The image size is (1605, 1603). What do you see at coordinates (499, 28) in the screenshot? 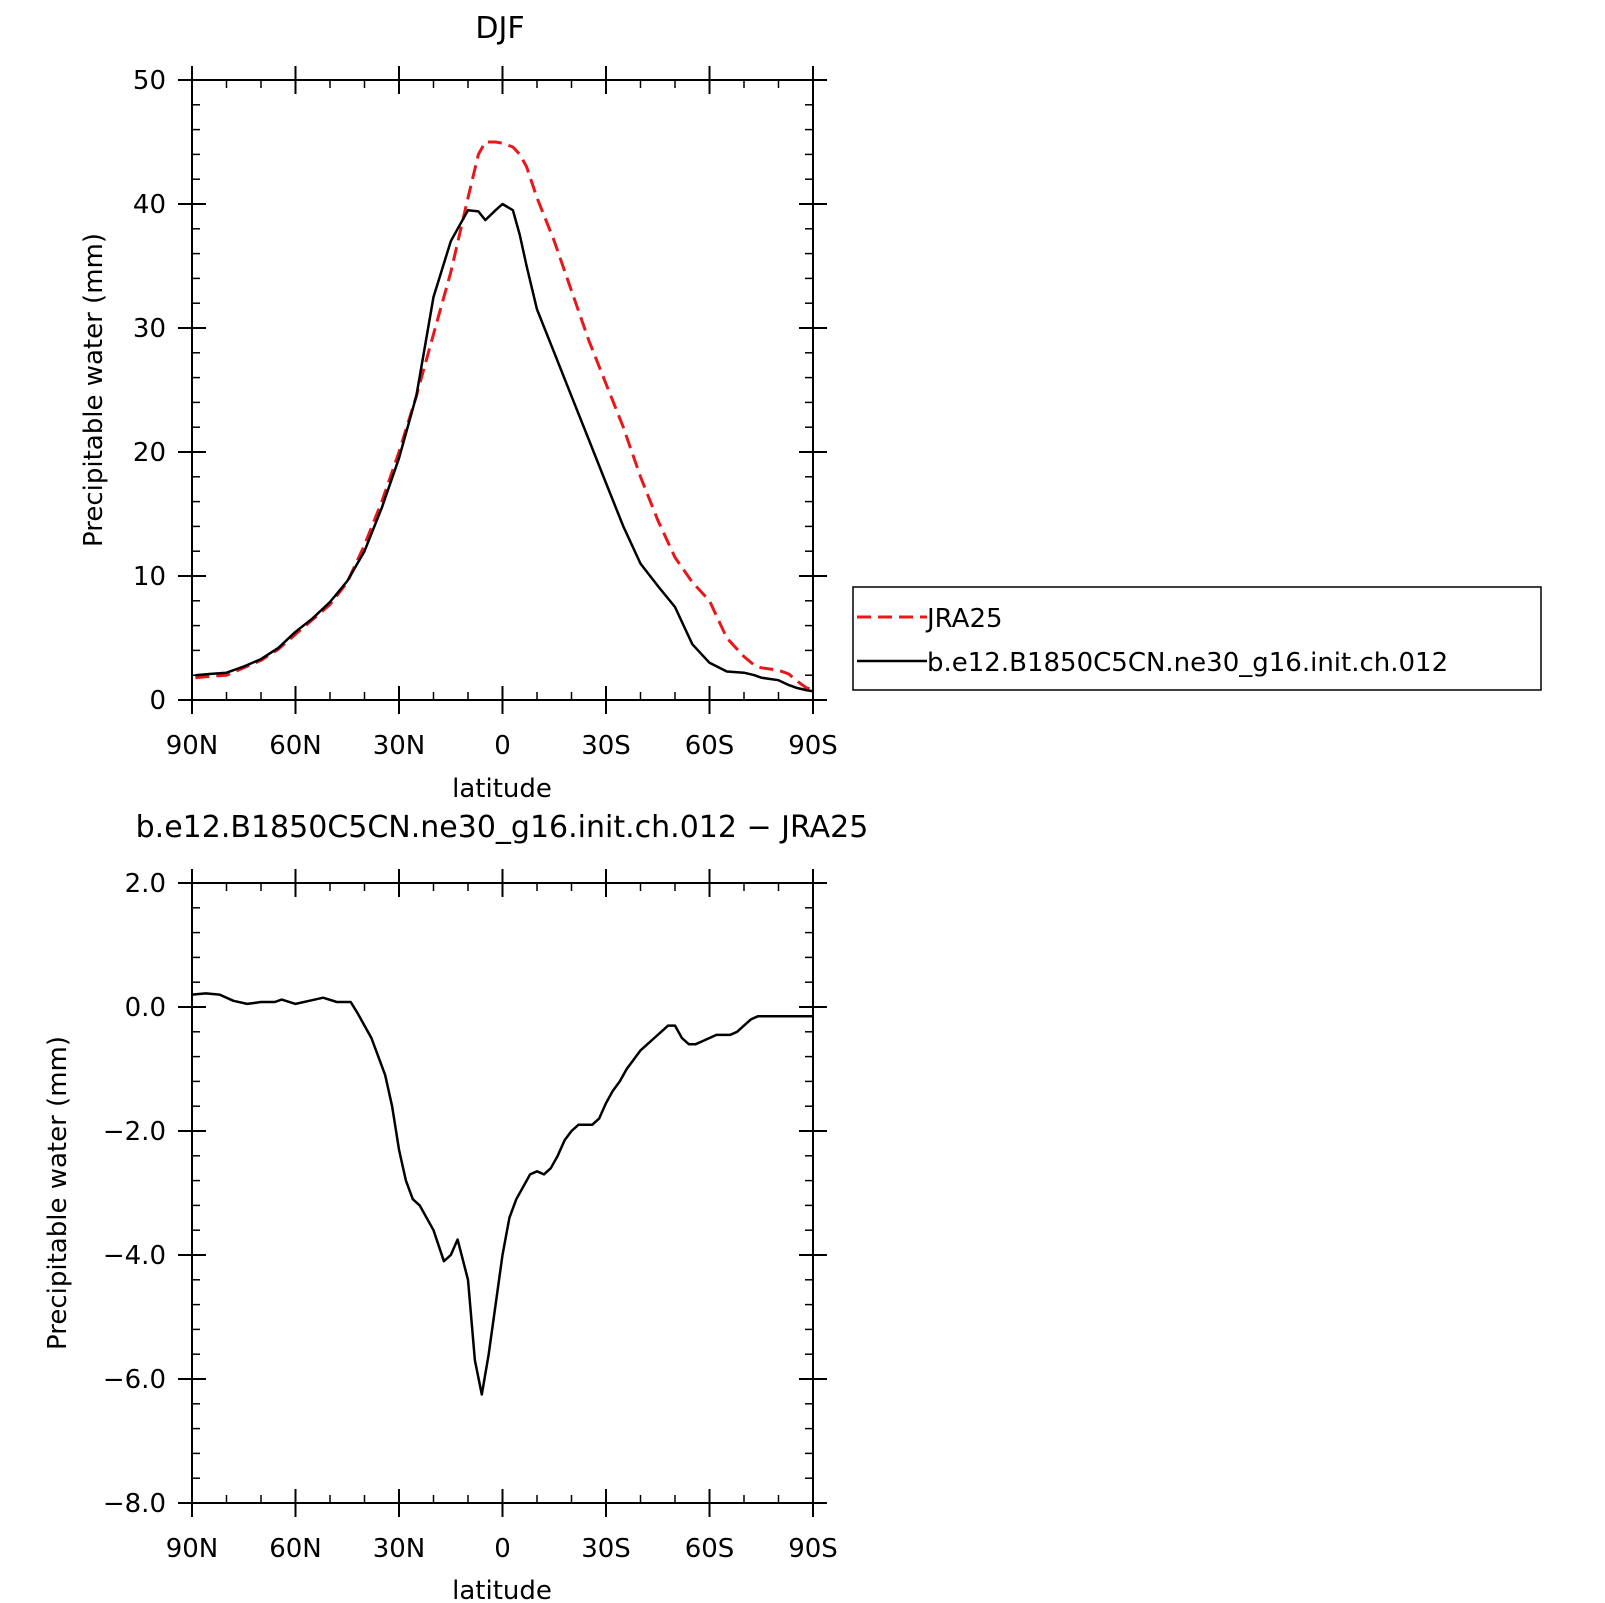
I see `top-panel-title: DJF` at bounding box center [499, 28].